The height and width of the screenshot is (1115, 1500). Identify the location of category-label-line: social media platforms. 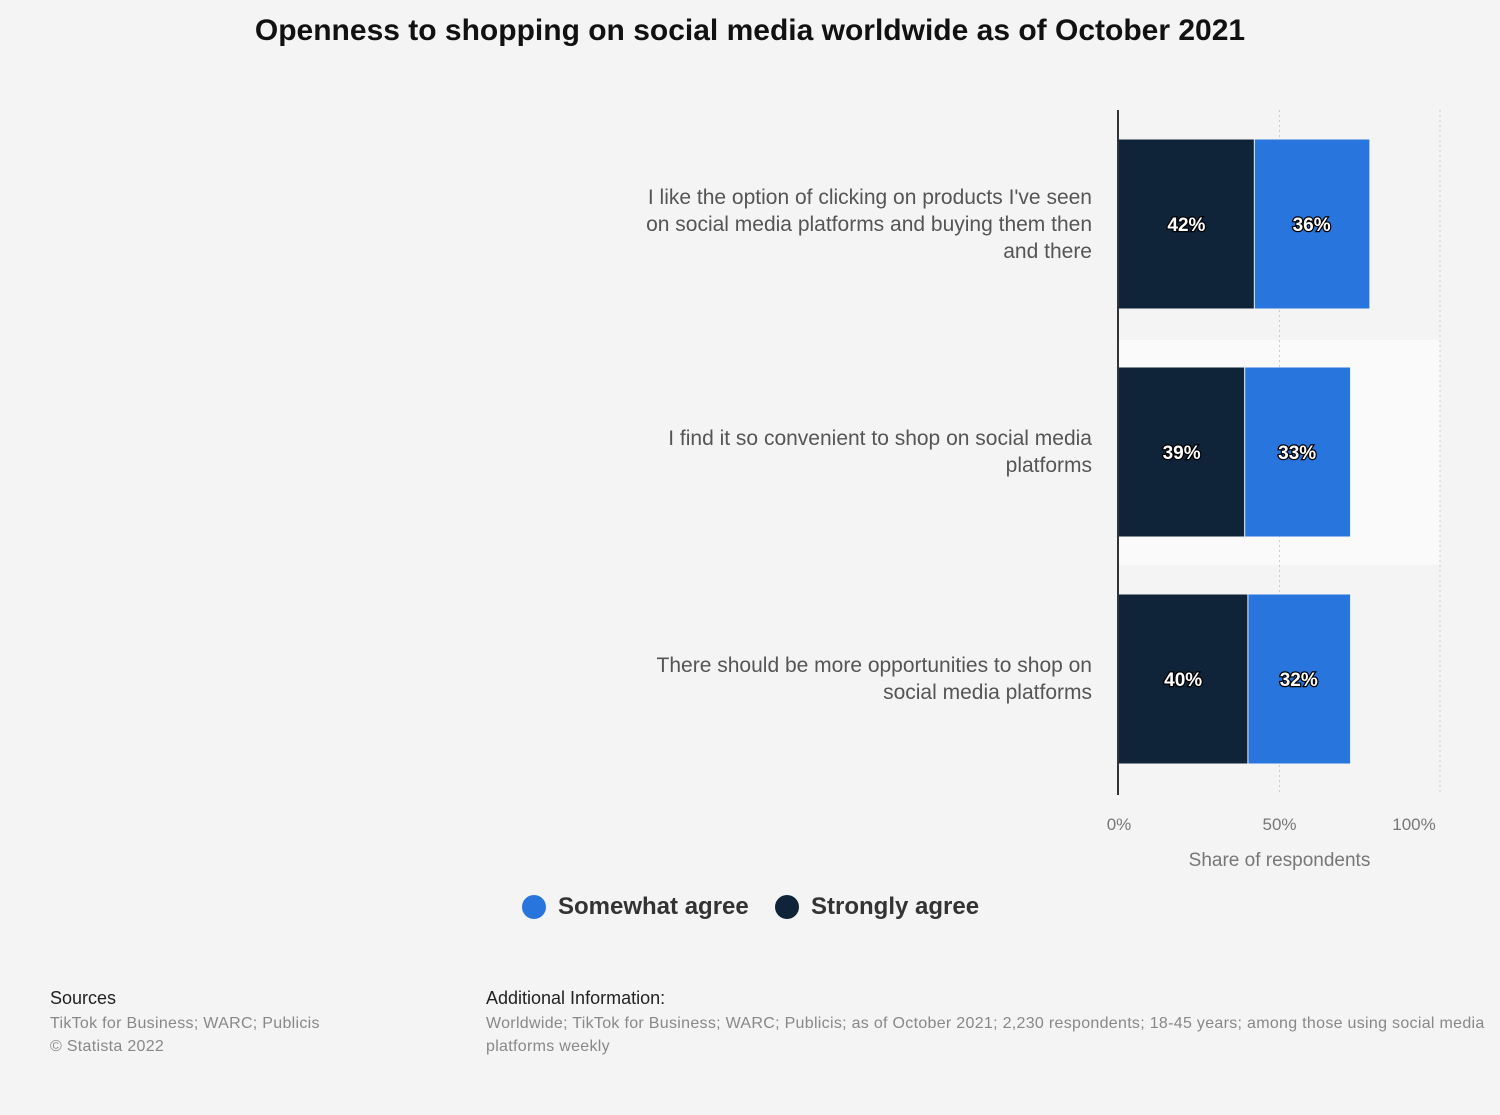
(987, 692).